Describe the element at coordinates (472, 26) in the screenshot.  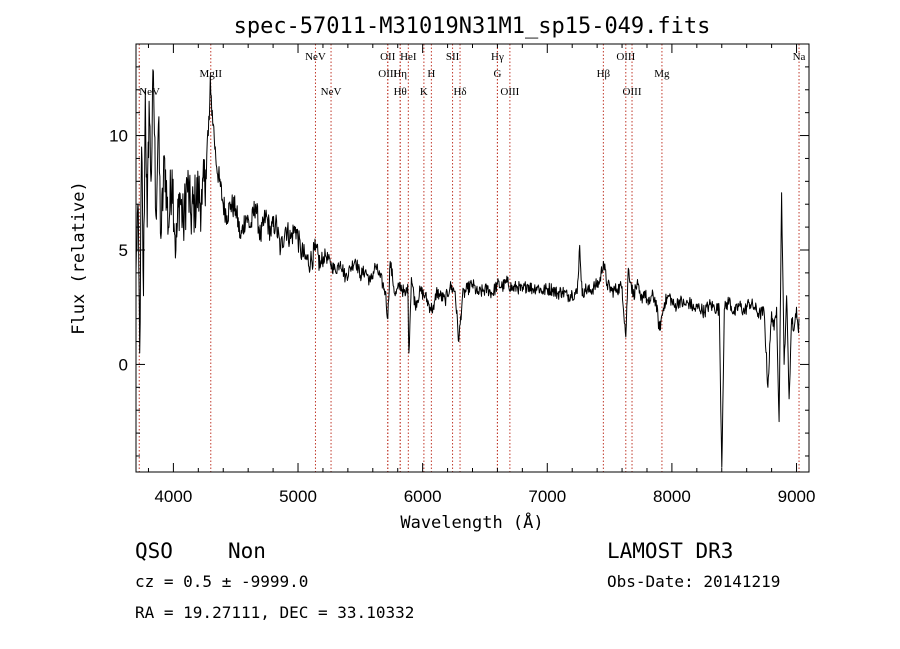
I see `chart-title: spec-57011-M31019N31M1_sp15-049.fits` at that location.